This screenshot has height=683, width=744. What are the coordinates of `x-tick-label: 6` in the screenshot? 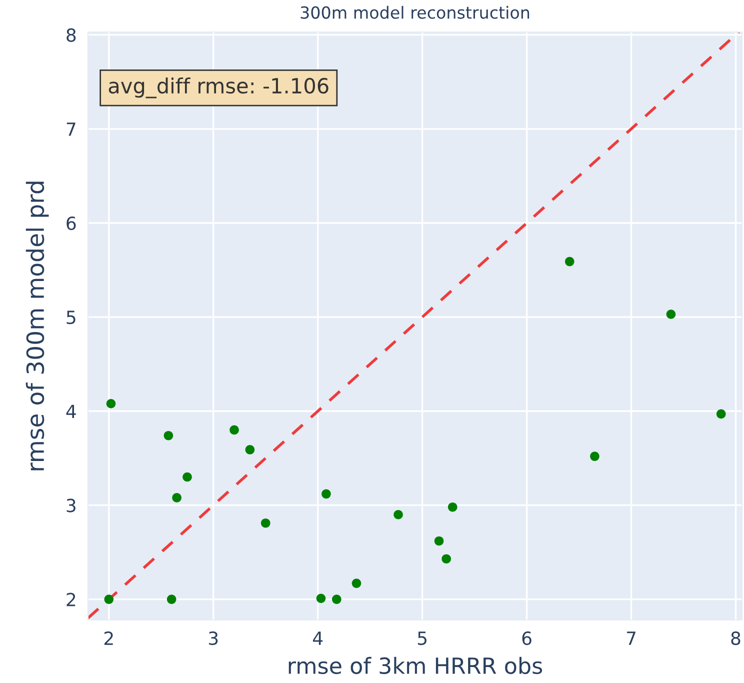 It's located at (527, 638).